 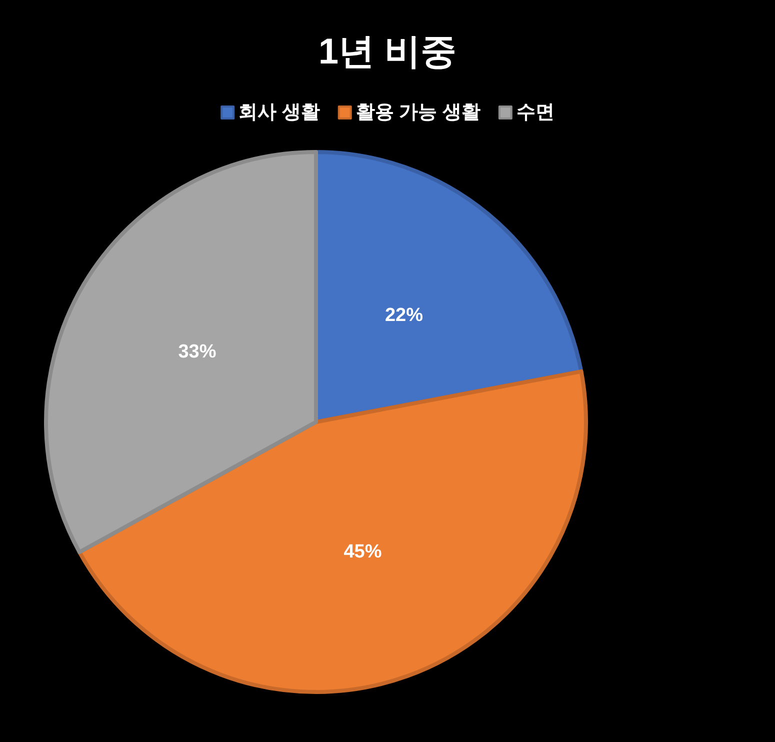 What do you see at coordinates (418, 112) in the screenshot?
I see `legend-label: 활용 가능 생활` at bounding box center [418, 112].